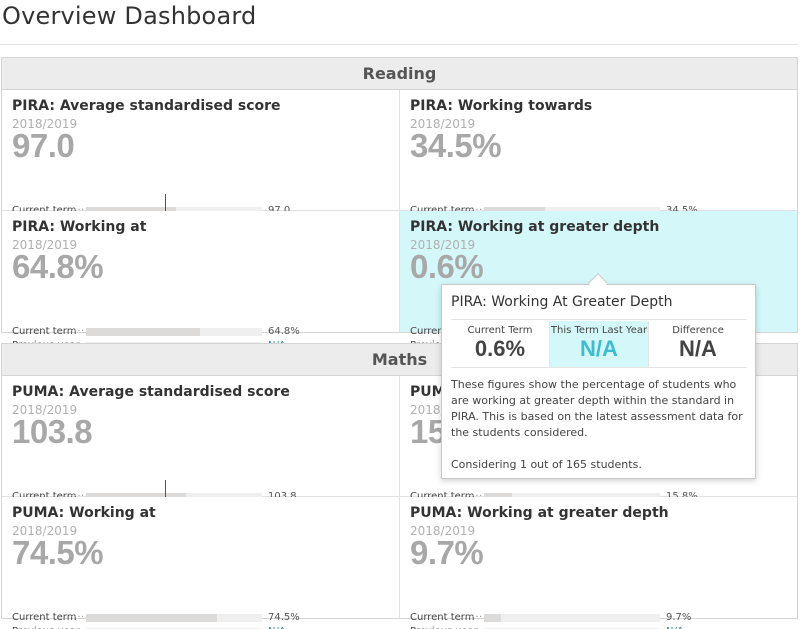 The width and height of the screenshot is (802, 629). I want to click on card-value: 74.5%, so click(58, 552).